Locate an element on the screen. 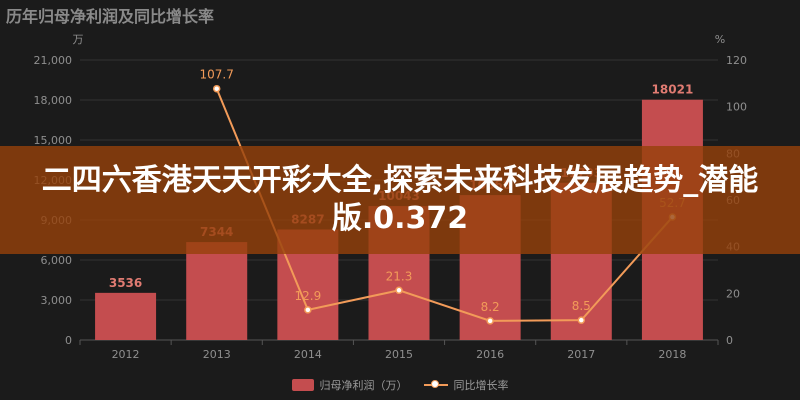 The width and height of the screenshot is (800, 400). growth-point-2015 is located at coordinates (399, 290).